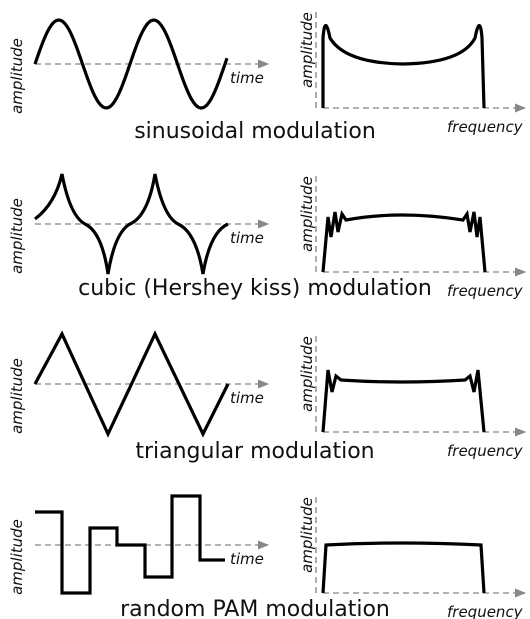 The image size is (530, 619). Describe the element at coordinates (255, 288) in the screenshot. I see `row-title: cubic (Hershey kiss) modulation` at that location.